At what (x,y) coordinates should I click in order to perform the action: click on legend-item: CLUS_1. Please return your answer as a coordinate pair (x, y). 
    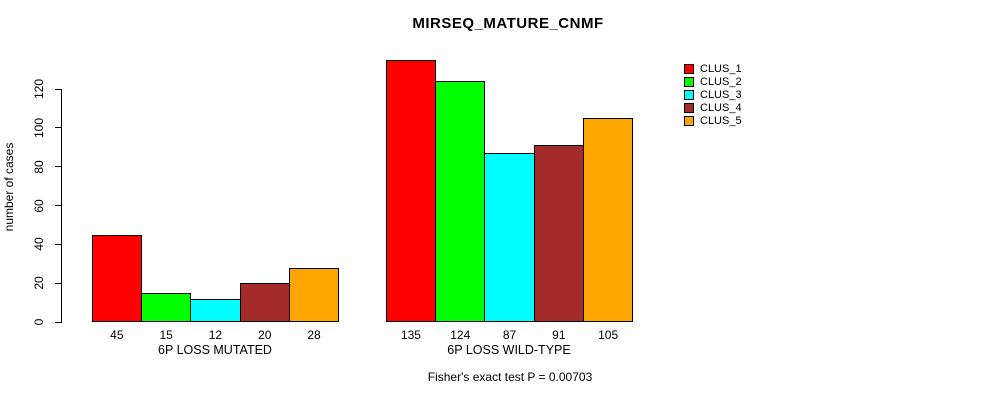
    Looking at the image, I should click on (713, 69).